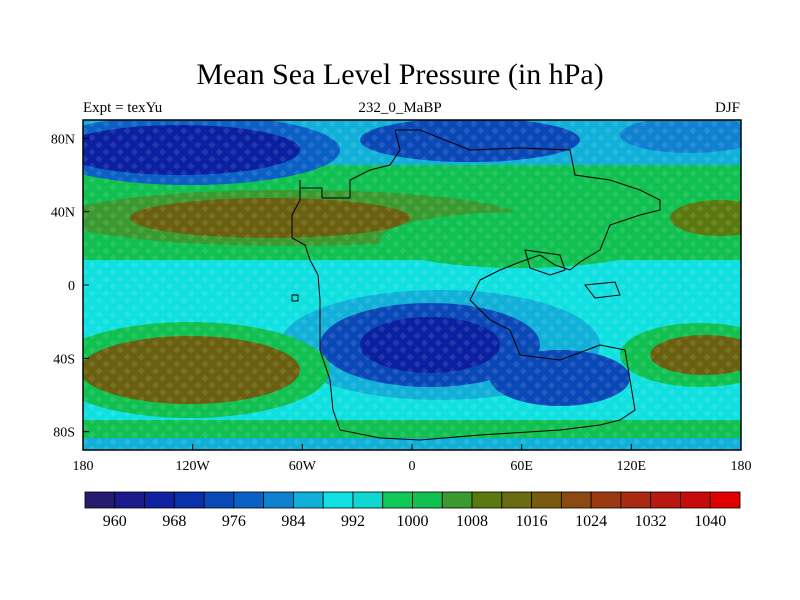 The width and height of the screenshot is (800, 600). I want to click on colorbar, so click(412, 500).